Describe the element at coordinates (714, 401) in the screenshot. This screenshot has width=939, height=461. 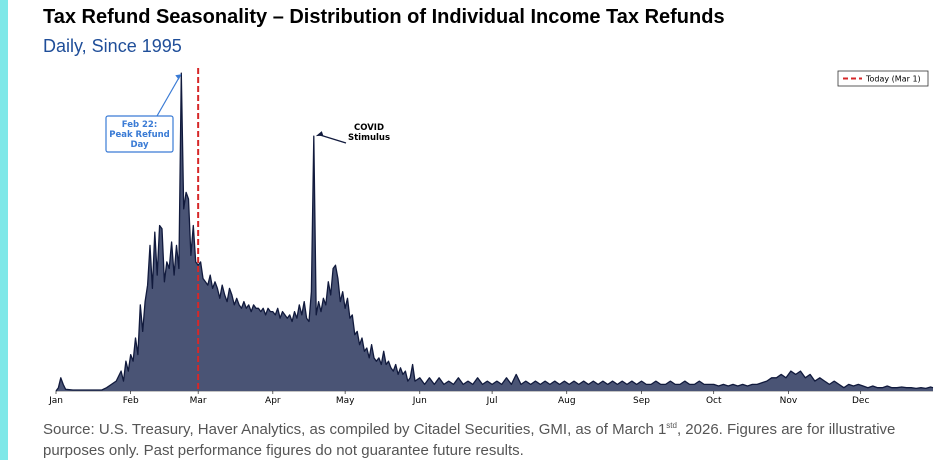
I see `x-tick-label: Oct` at that location.